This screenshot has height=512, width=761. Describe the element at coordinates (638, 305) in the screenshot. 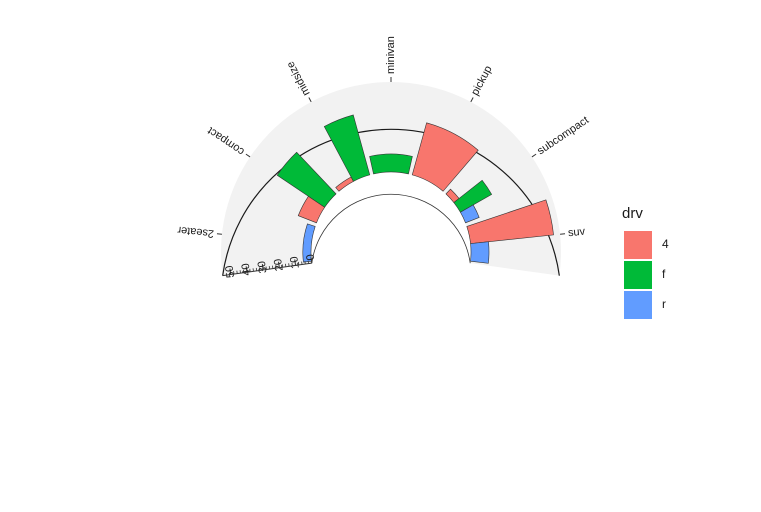

I see `legend-key-r` at that location.